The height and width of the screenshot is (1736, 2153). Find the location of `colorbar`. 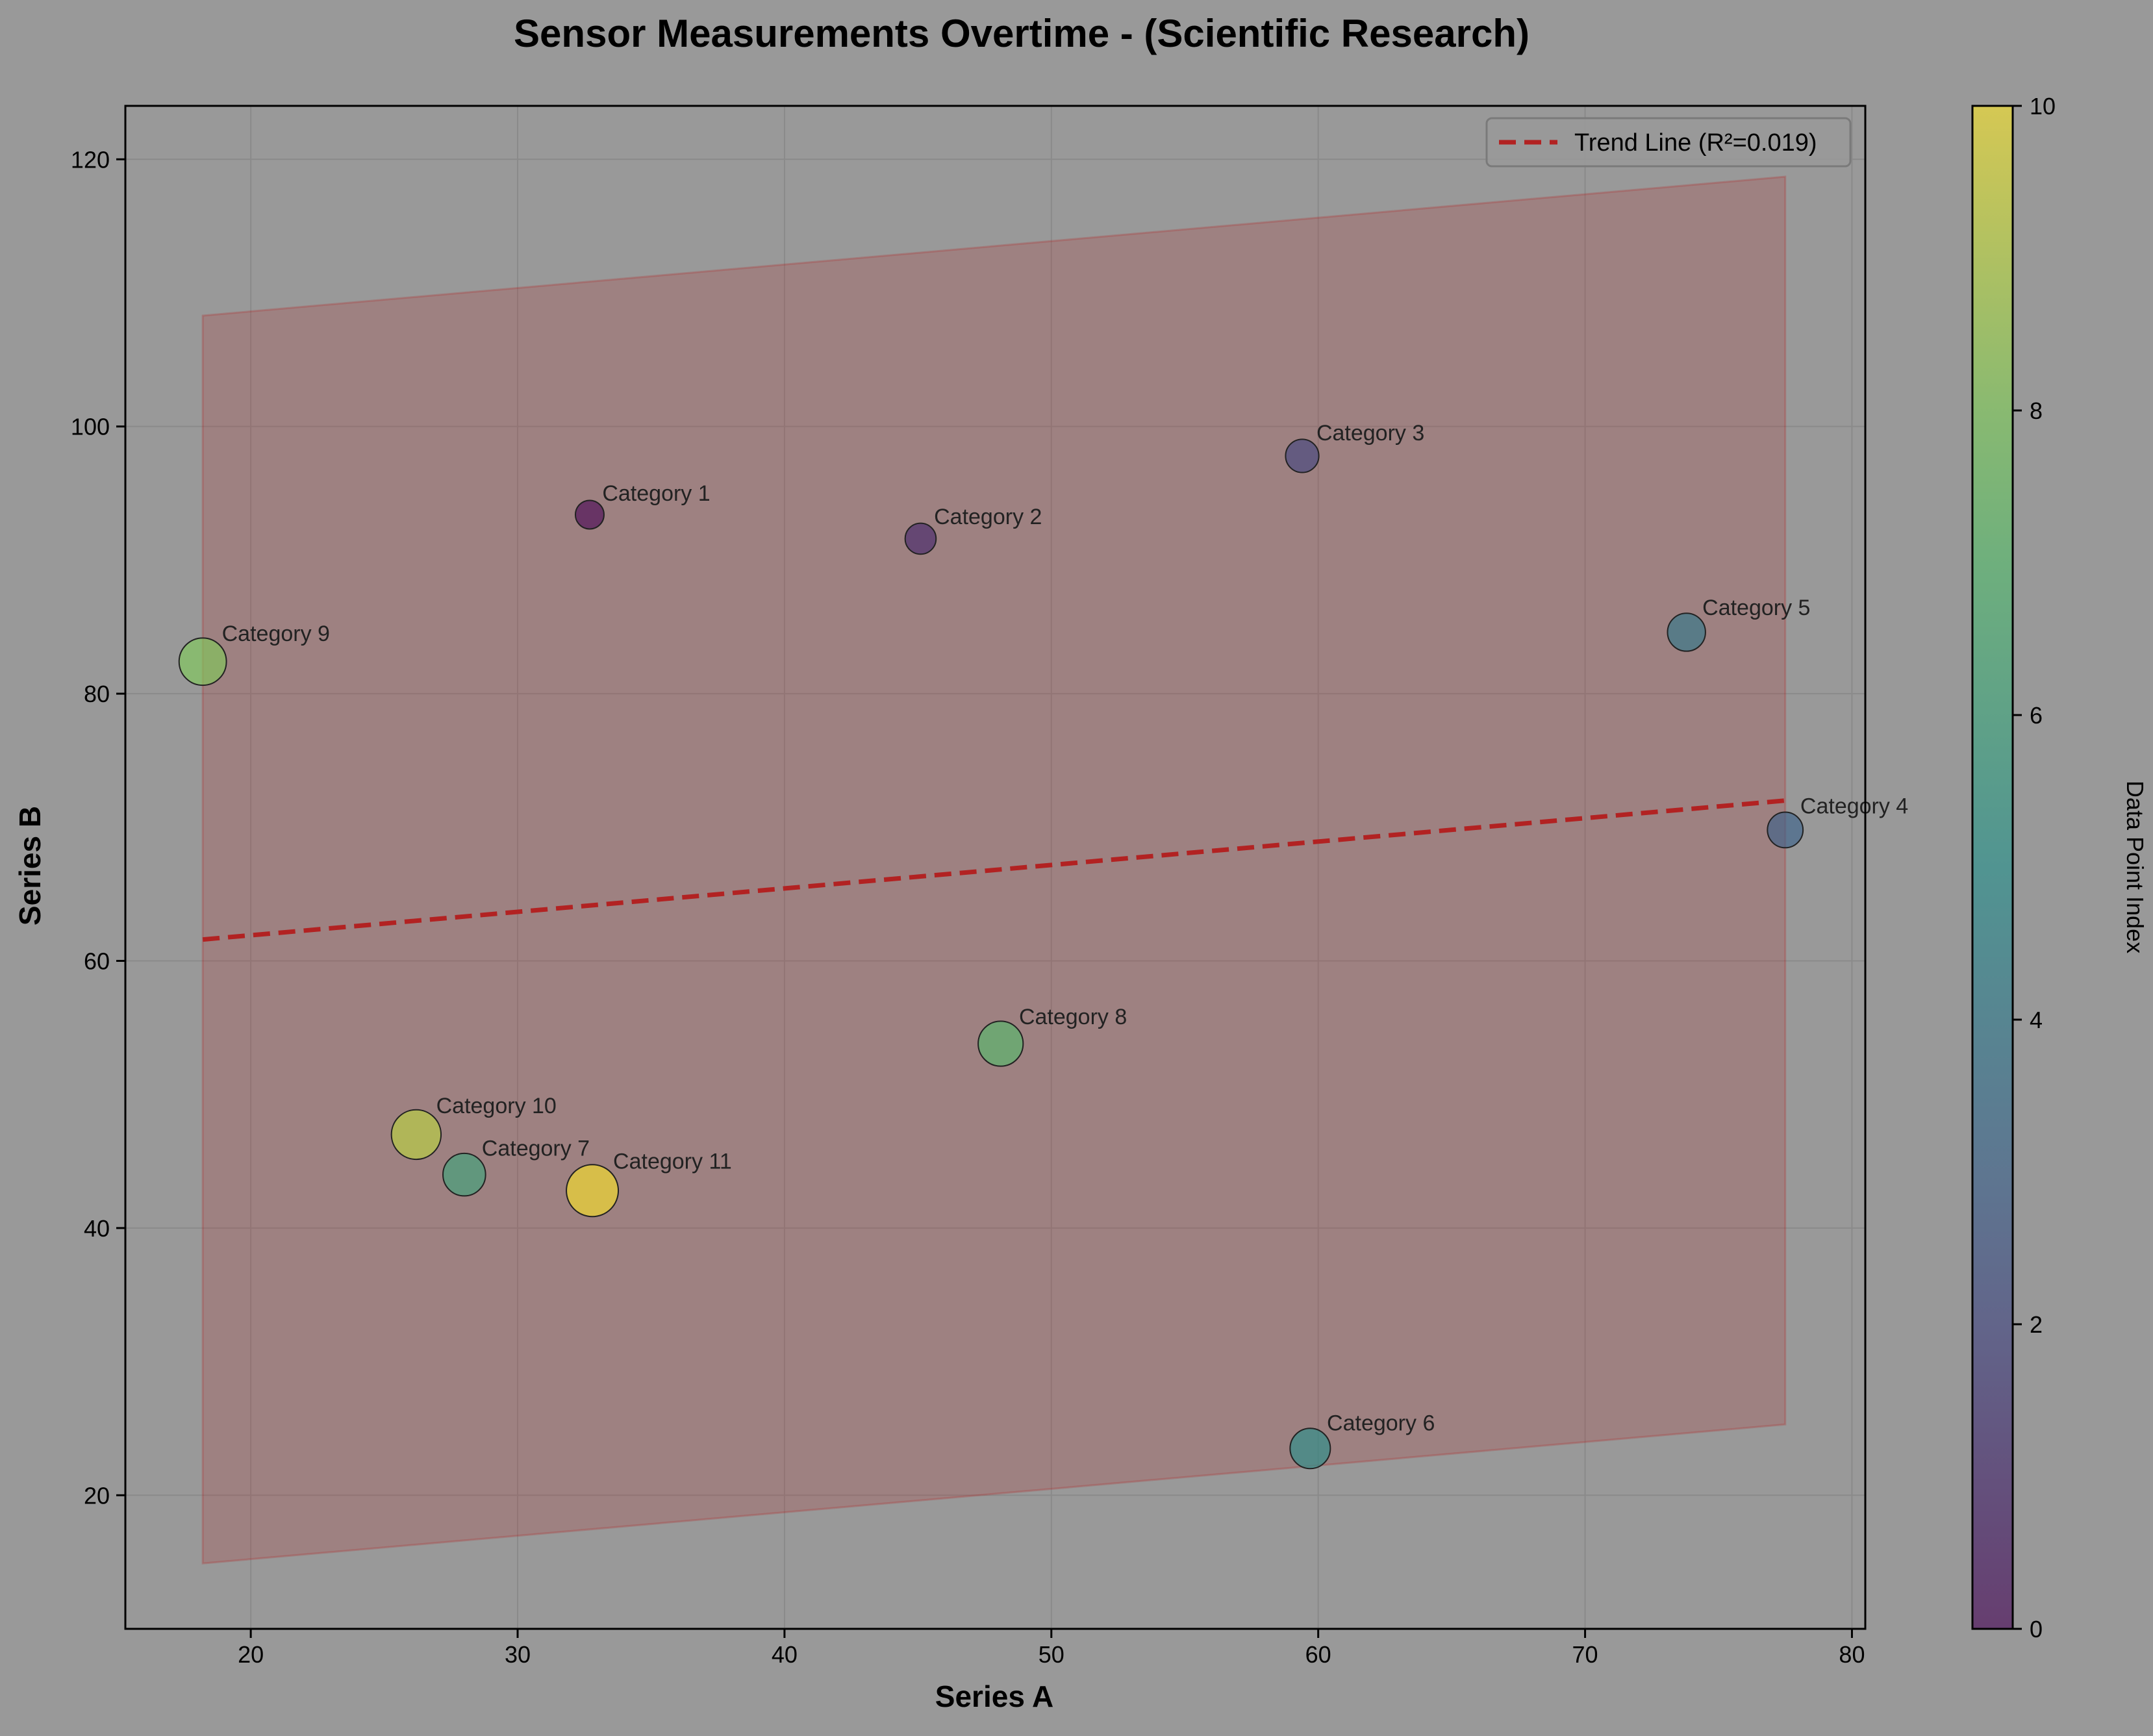

colorbar is located at coordinates (1993, 868).